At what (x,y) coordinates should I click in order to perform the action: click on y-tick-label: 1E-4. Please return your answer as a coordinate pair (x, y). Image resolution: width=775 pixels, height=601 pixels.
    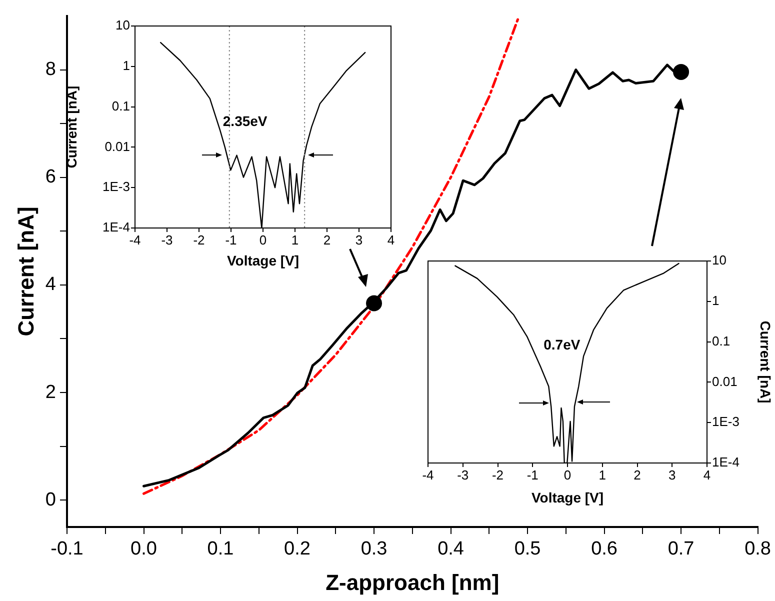
    Looking at the image, I should click on (116, 227).